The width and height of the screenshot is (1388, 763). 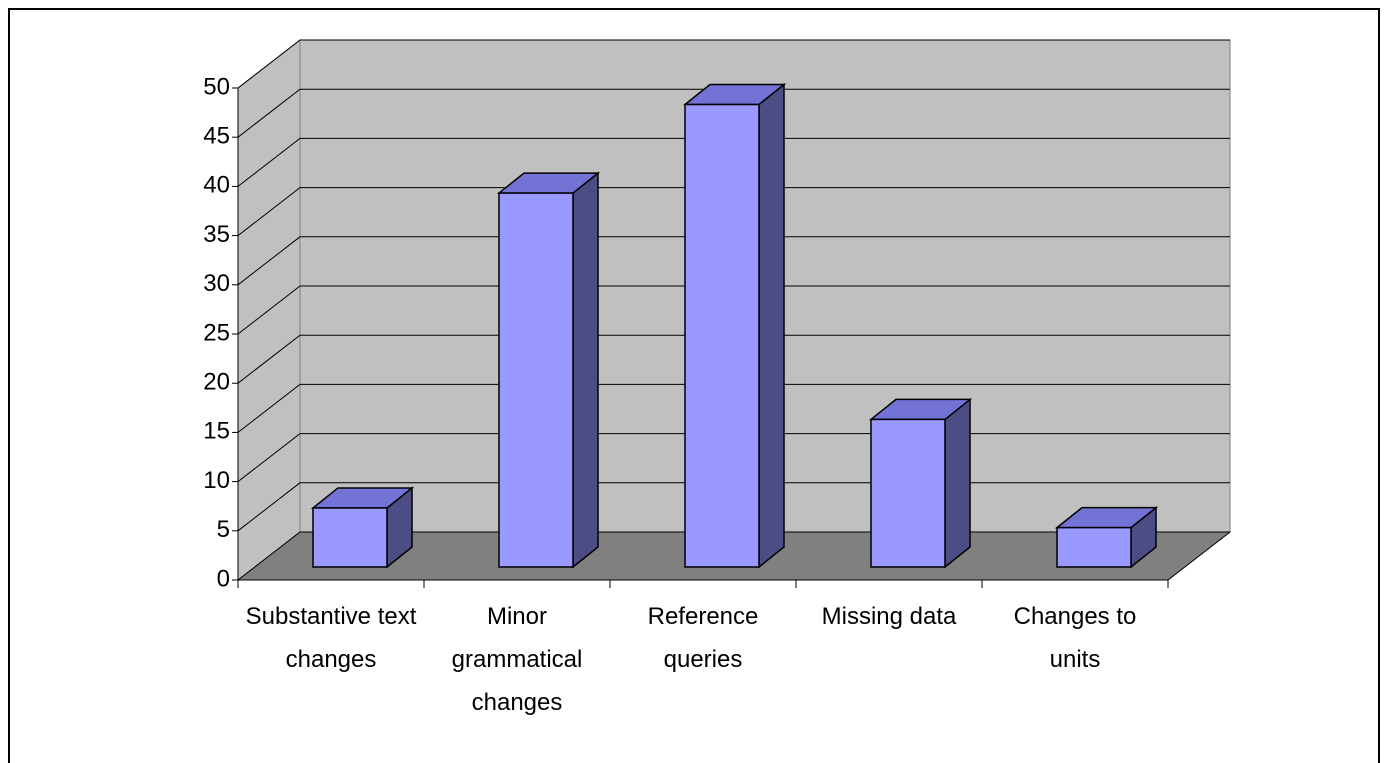 I want to click on y-tick-label: 45, so click(x=216, y=136).